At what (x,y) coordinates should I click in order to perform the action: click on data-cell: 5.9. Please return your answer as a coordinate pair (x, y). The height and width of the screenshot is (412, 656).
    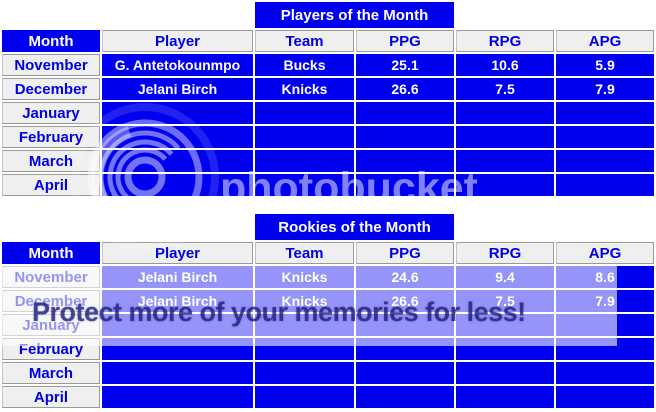
    Looking at the image, I should click on (605, 65).